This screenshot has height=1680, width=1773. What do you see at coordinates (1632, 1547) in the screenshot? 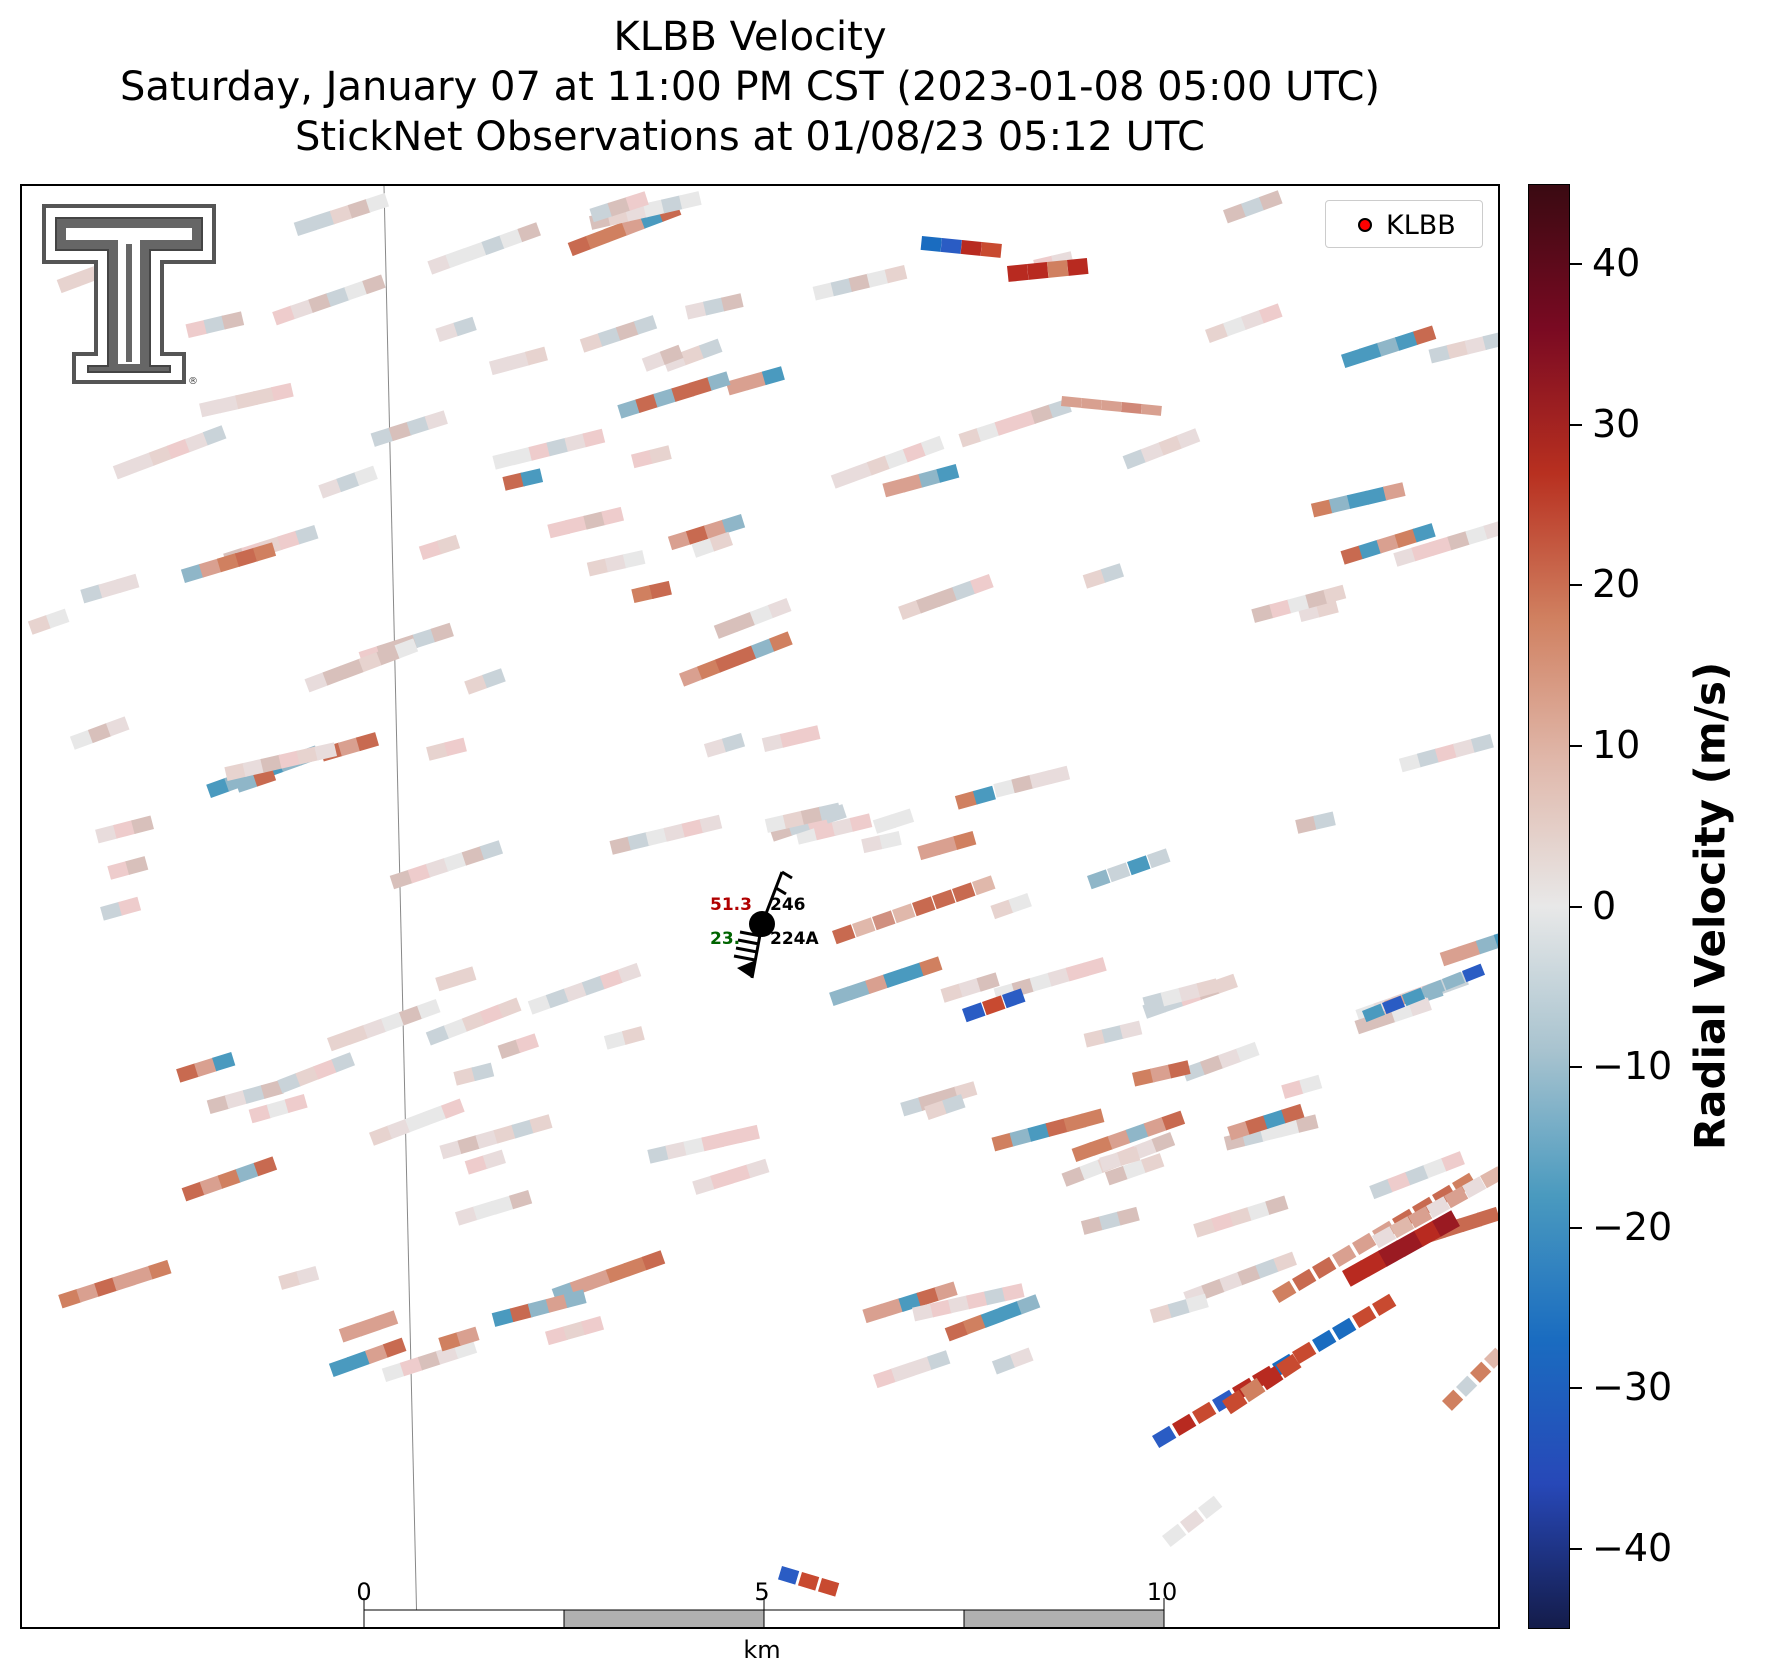
I see `colorbar-tick-label: −40` at bounding box center [1632, 1547].